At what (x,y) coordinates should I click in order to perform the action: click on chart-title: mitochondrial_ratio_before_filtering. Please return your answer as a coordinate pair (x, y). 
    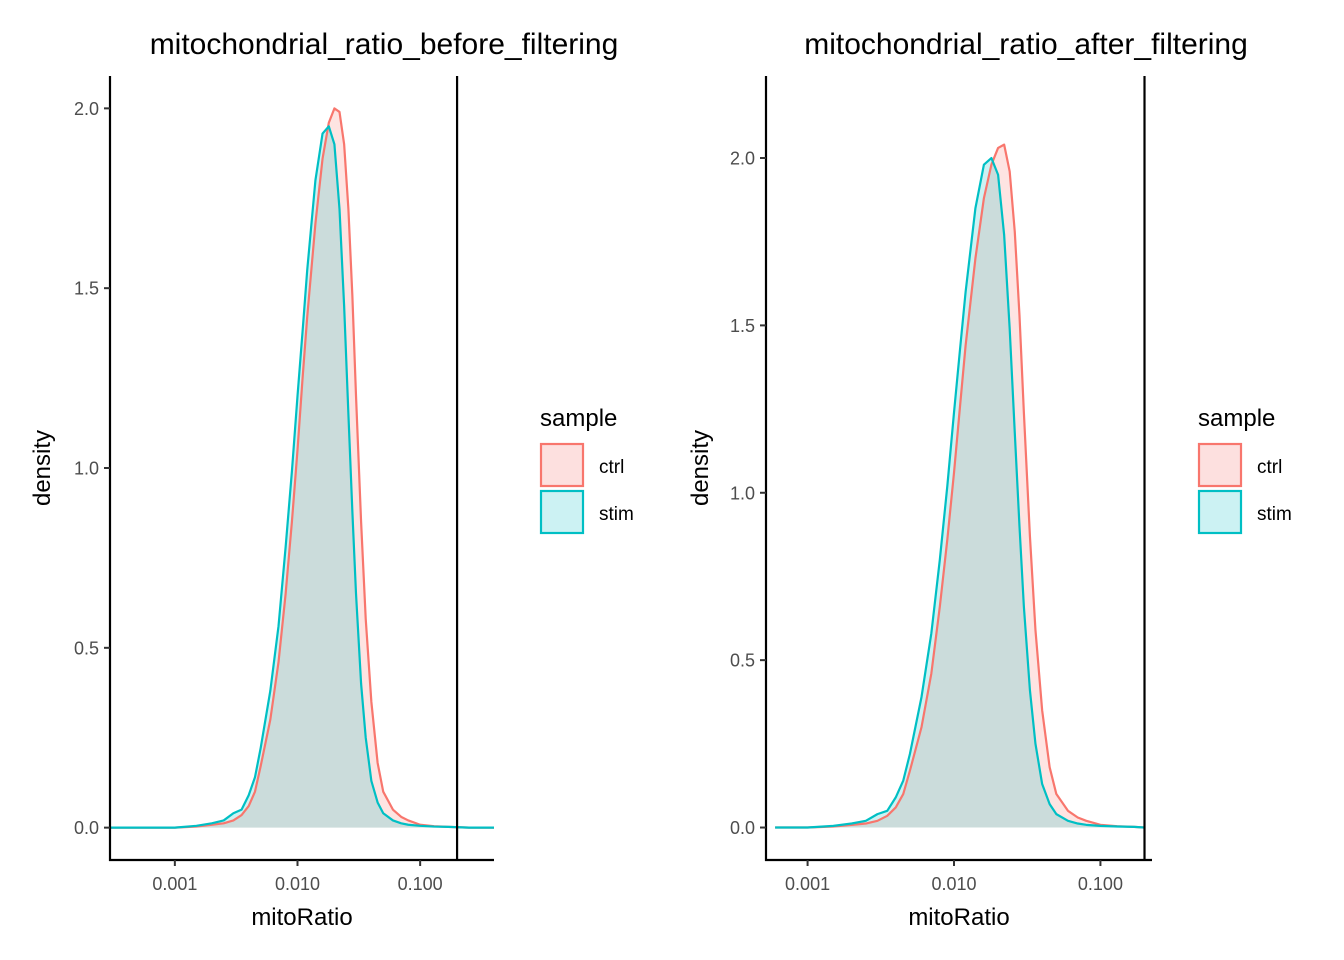
    Looking at the image, I should click on (384, 44).